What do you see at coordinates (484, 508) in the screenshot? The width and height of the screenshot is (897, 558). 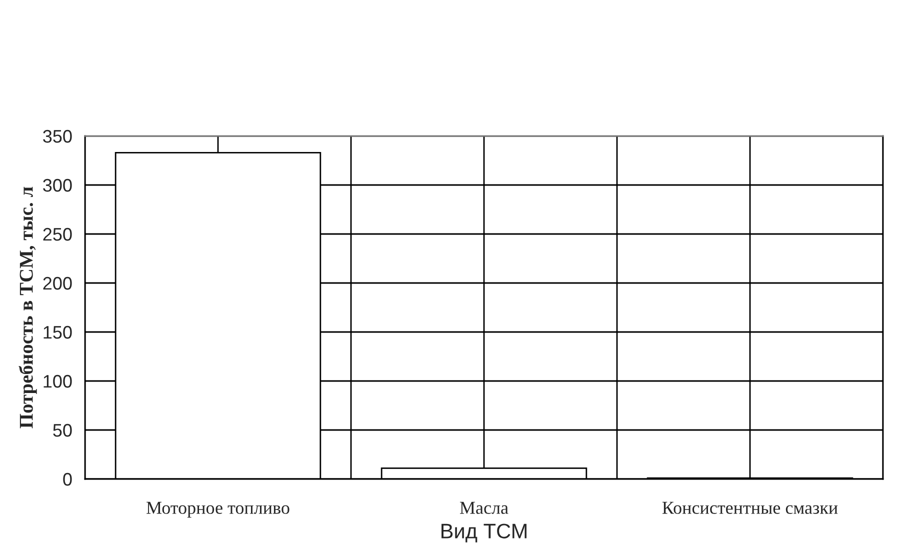 I see `x-tick-label: Масла` at bounding box center [484, 508].